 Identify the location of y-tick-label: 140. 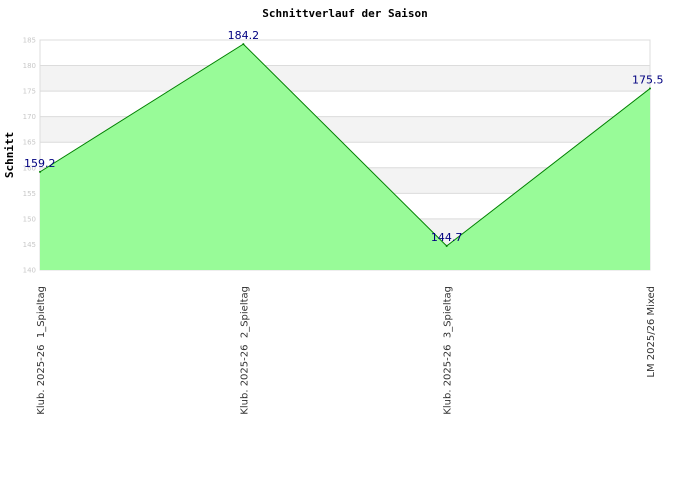
(29, 271).